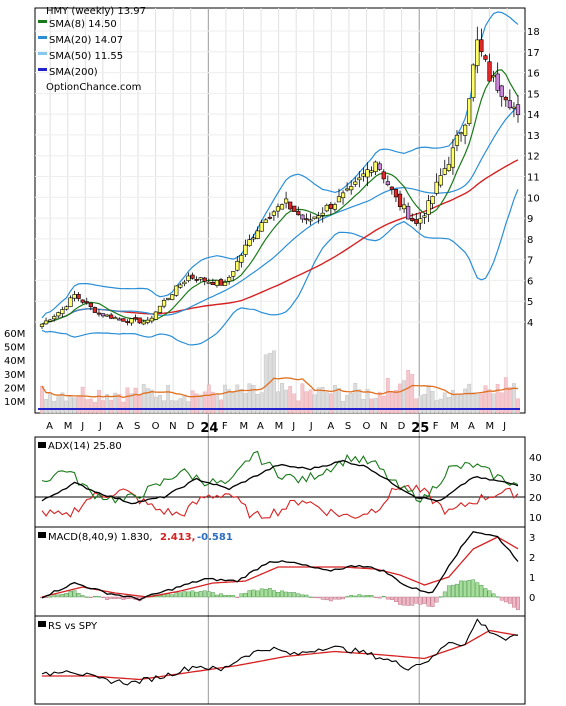 The image size is (566, 706). What do you see at coordinates (530, 302) in the screenshot?
I see `price-tick-label: 5` at bounding box center [530, 302].